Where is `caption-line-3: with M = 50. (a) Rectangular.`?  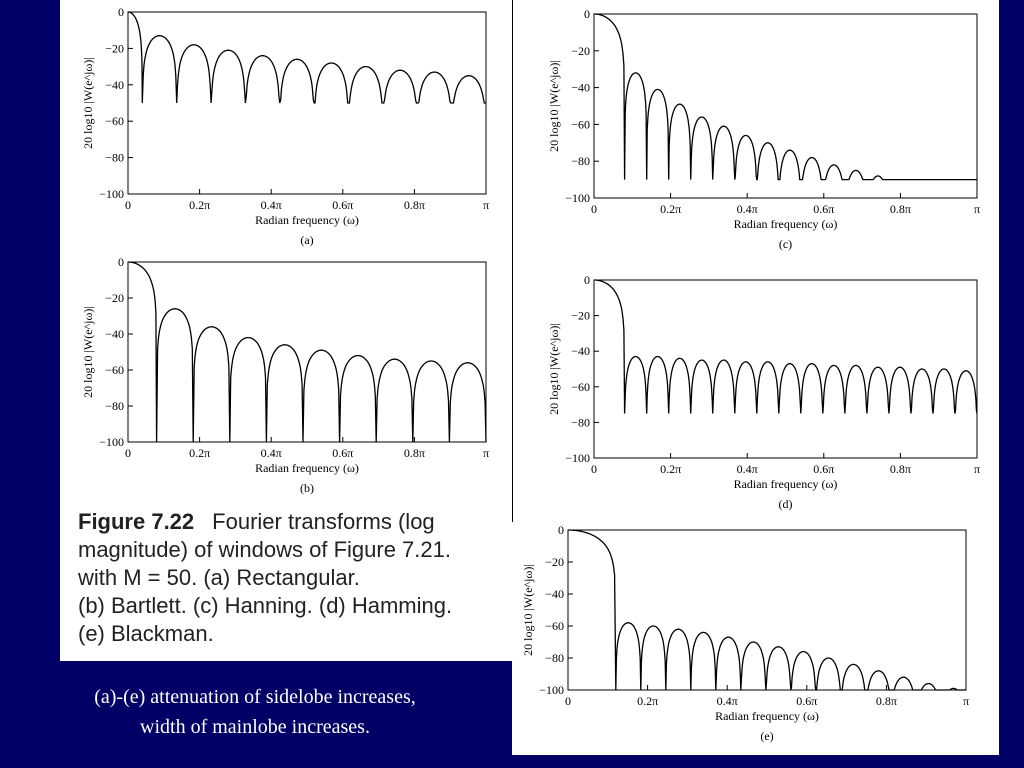 caption-line-3: with M = 50. (a) Rectangular. is located at coordinates (219, 577).